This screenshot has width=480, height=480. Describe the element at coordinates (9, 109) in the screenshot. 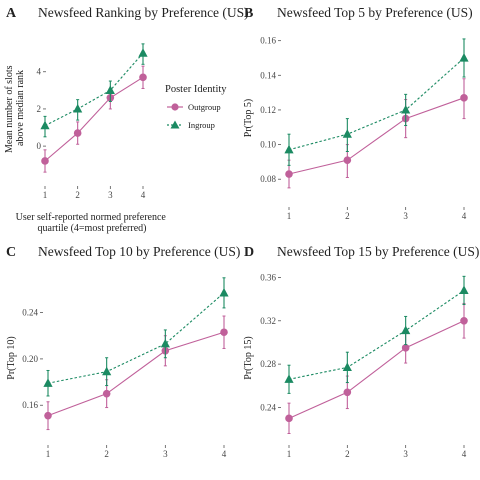

I see `panel-a-ylabel-line1: Mean number of slots` at that location.